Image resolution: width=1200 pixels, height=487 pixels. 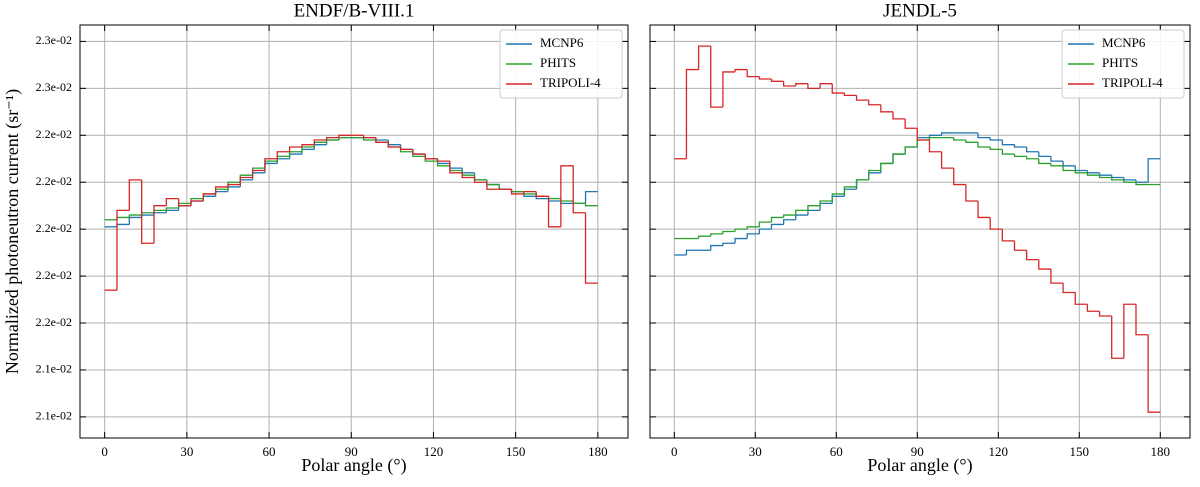 What do you see at coordinates (12, 231) in the screenshot?
I see `y-axis-label: Normalized photoneutron current (sr⁻¹)` at bounding box center [12, 231].